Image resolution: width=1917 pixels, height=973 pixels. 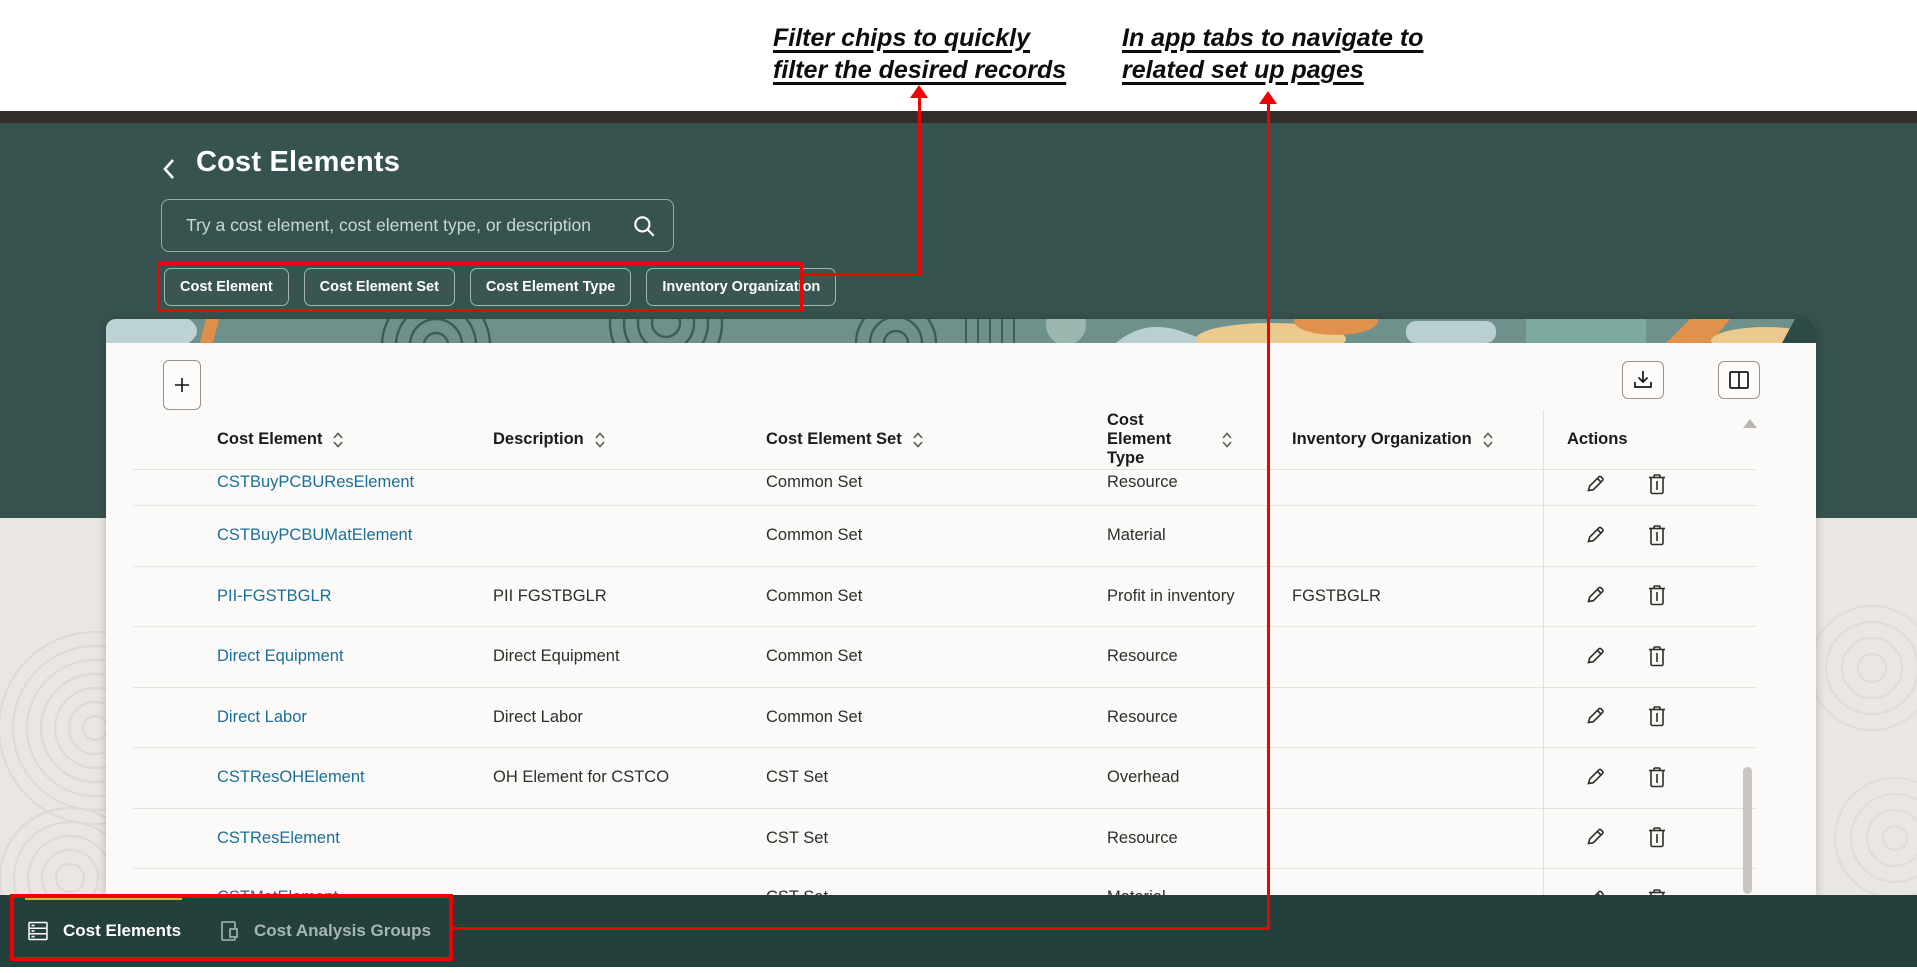 What do you see at coordinates (1643, 380) in the screenshot?
I see `download-button` at bounding box center [1643, 380].